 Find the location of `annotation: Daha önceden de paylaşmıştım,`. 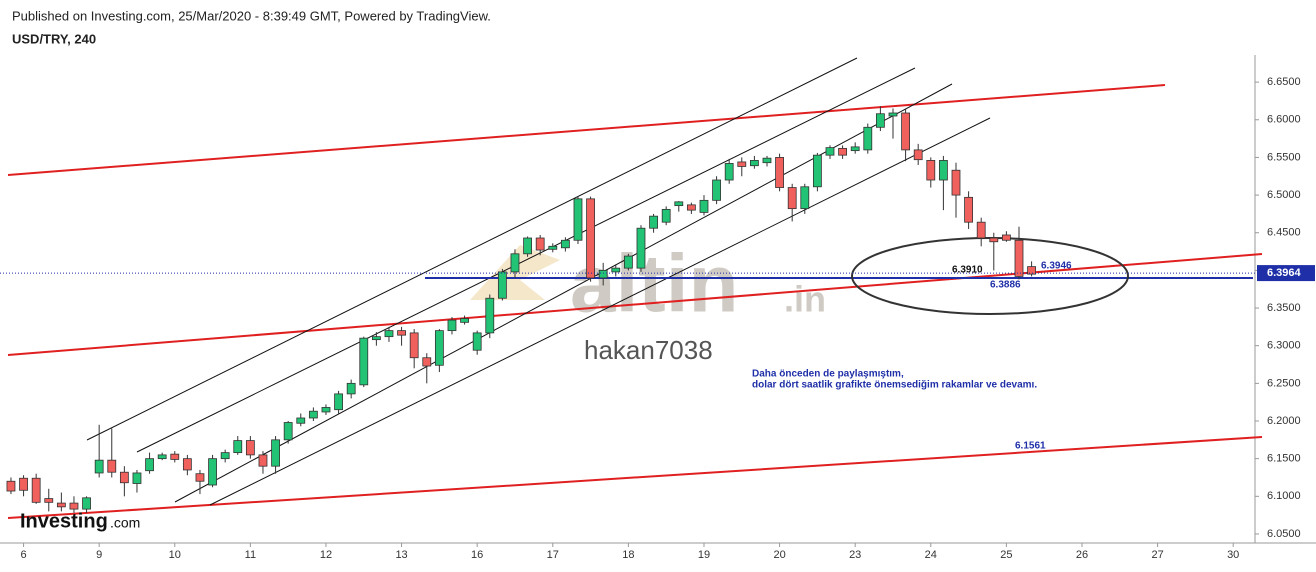

annotation: Daha önceden de paylaşmıştım, is located at coordinates (828, 374).